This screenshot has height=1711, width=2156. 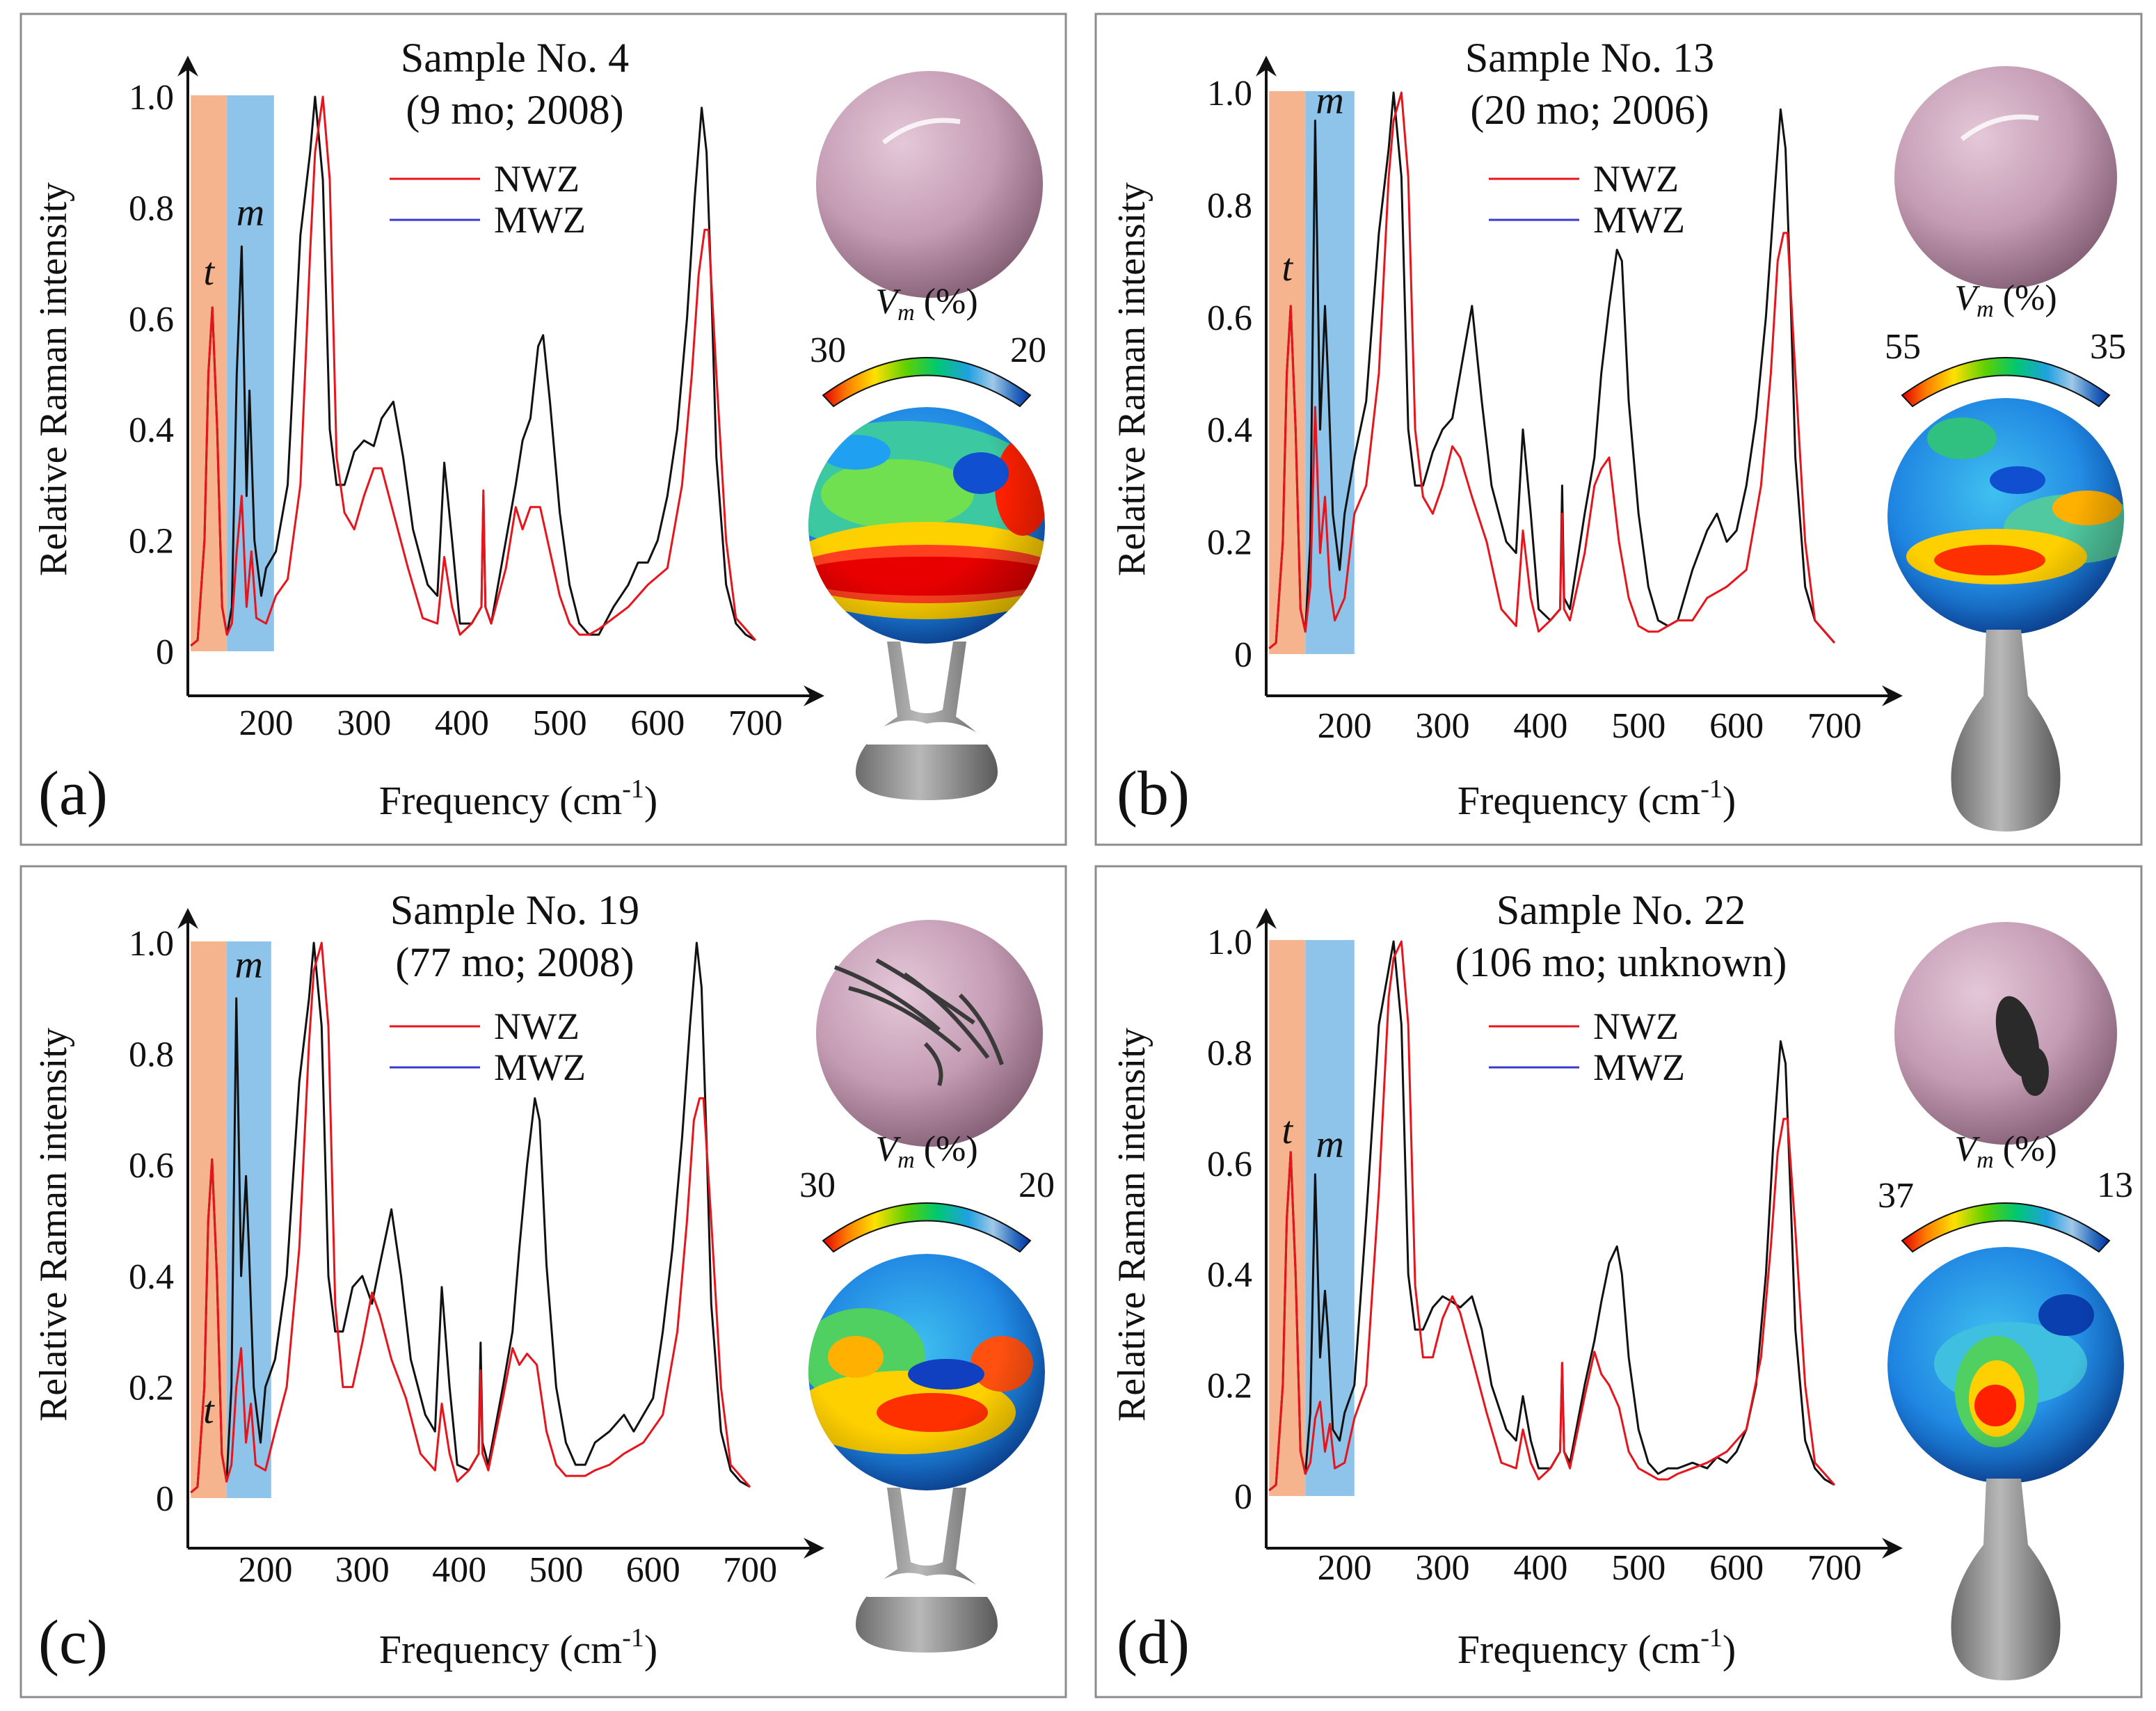 What do you see at coordinates (1153, 1643) in the screenshot?
I see `panel-label: (d)` at bounding box center [1153, 1643].